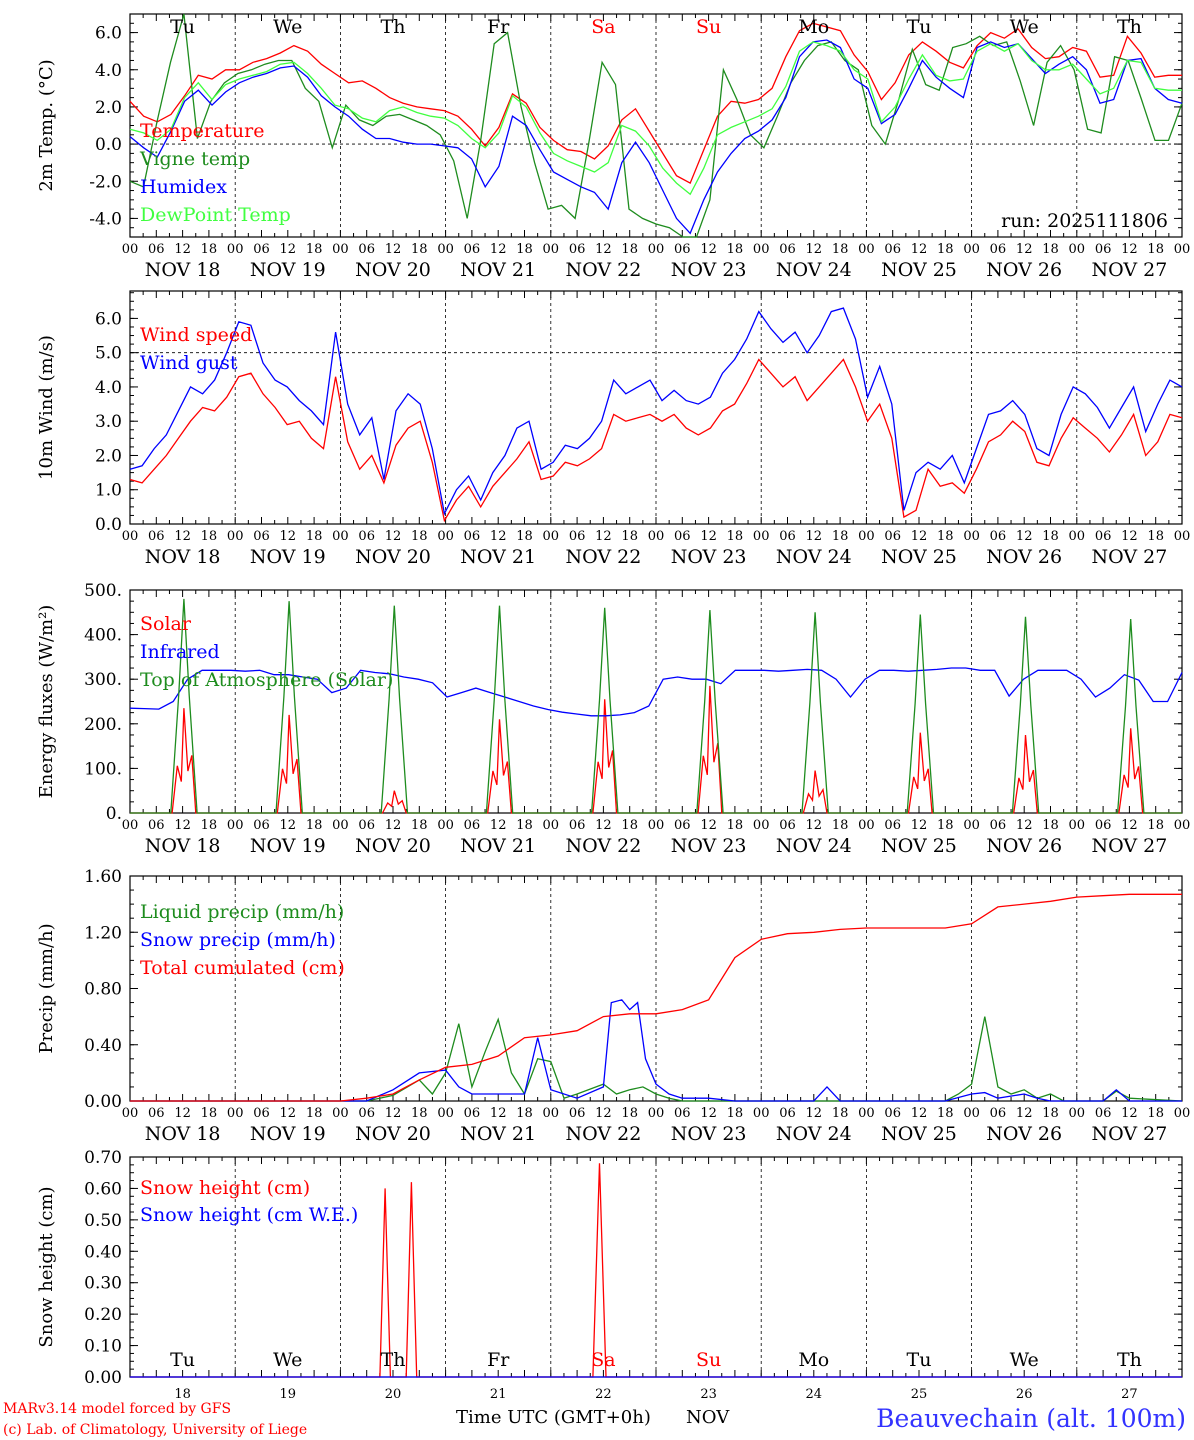 The height and width of the screenshot is (1440, 1194). I want to click on series-vigne-temp, so click(656, 125).